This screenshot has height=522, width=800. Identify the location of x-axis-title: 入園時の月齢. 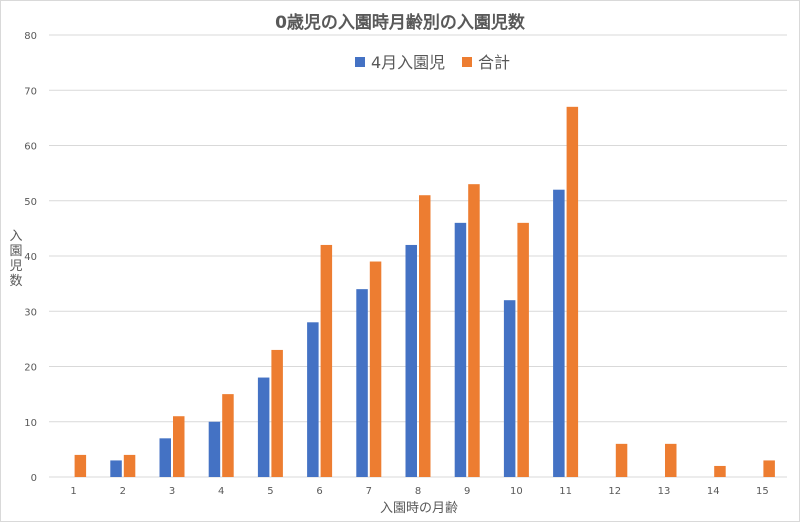
(419, 508).